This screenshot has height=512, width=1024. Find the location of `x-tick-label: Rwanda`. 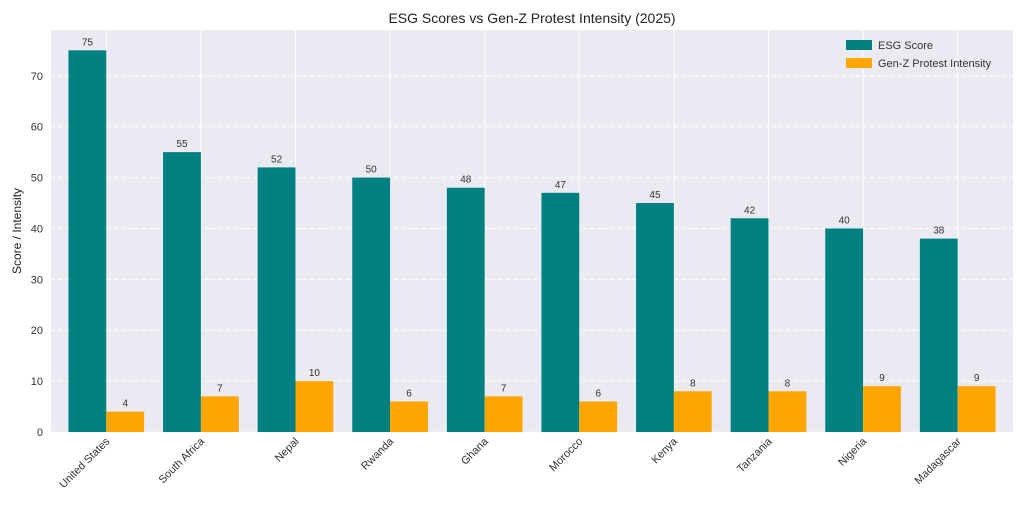

x-tick-label: Rwanda is located at coordinates (378, 454).